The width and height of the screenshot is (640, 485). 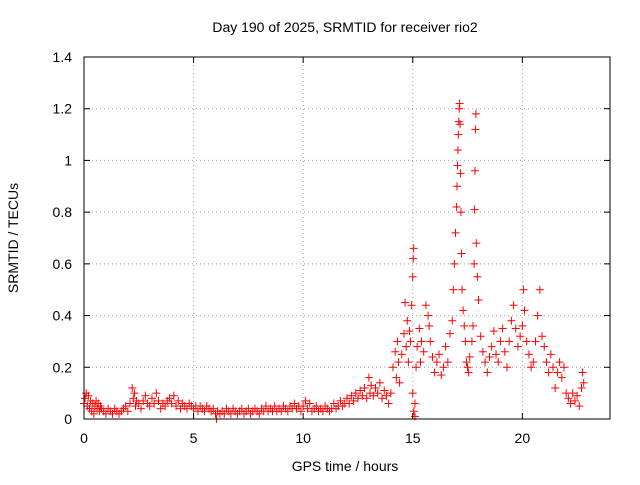 I want to click on x-tick-label: 20, so click(x=523, y=438).